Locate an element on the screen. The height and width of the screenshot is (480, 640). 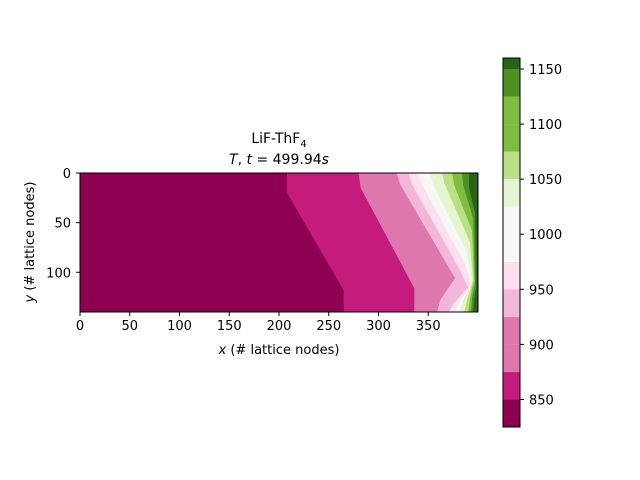
x-tick-label: 200 is located at coordinates (279, 326).